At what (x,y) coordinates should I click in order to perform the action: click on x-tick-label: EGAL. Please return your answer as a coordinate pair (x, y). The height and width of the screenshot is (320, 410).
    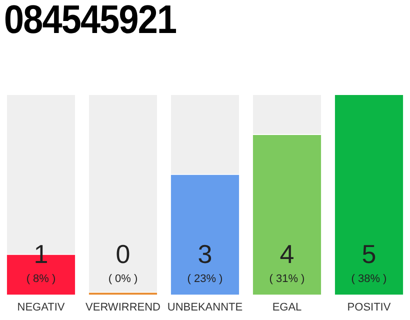
    Looking at the image, I should click on (287, 307).